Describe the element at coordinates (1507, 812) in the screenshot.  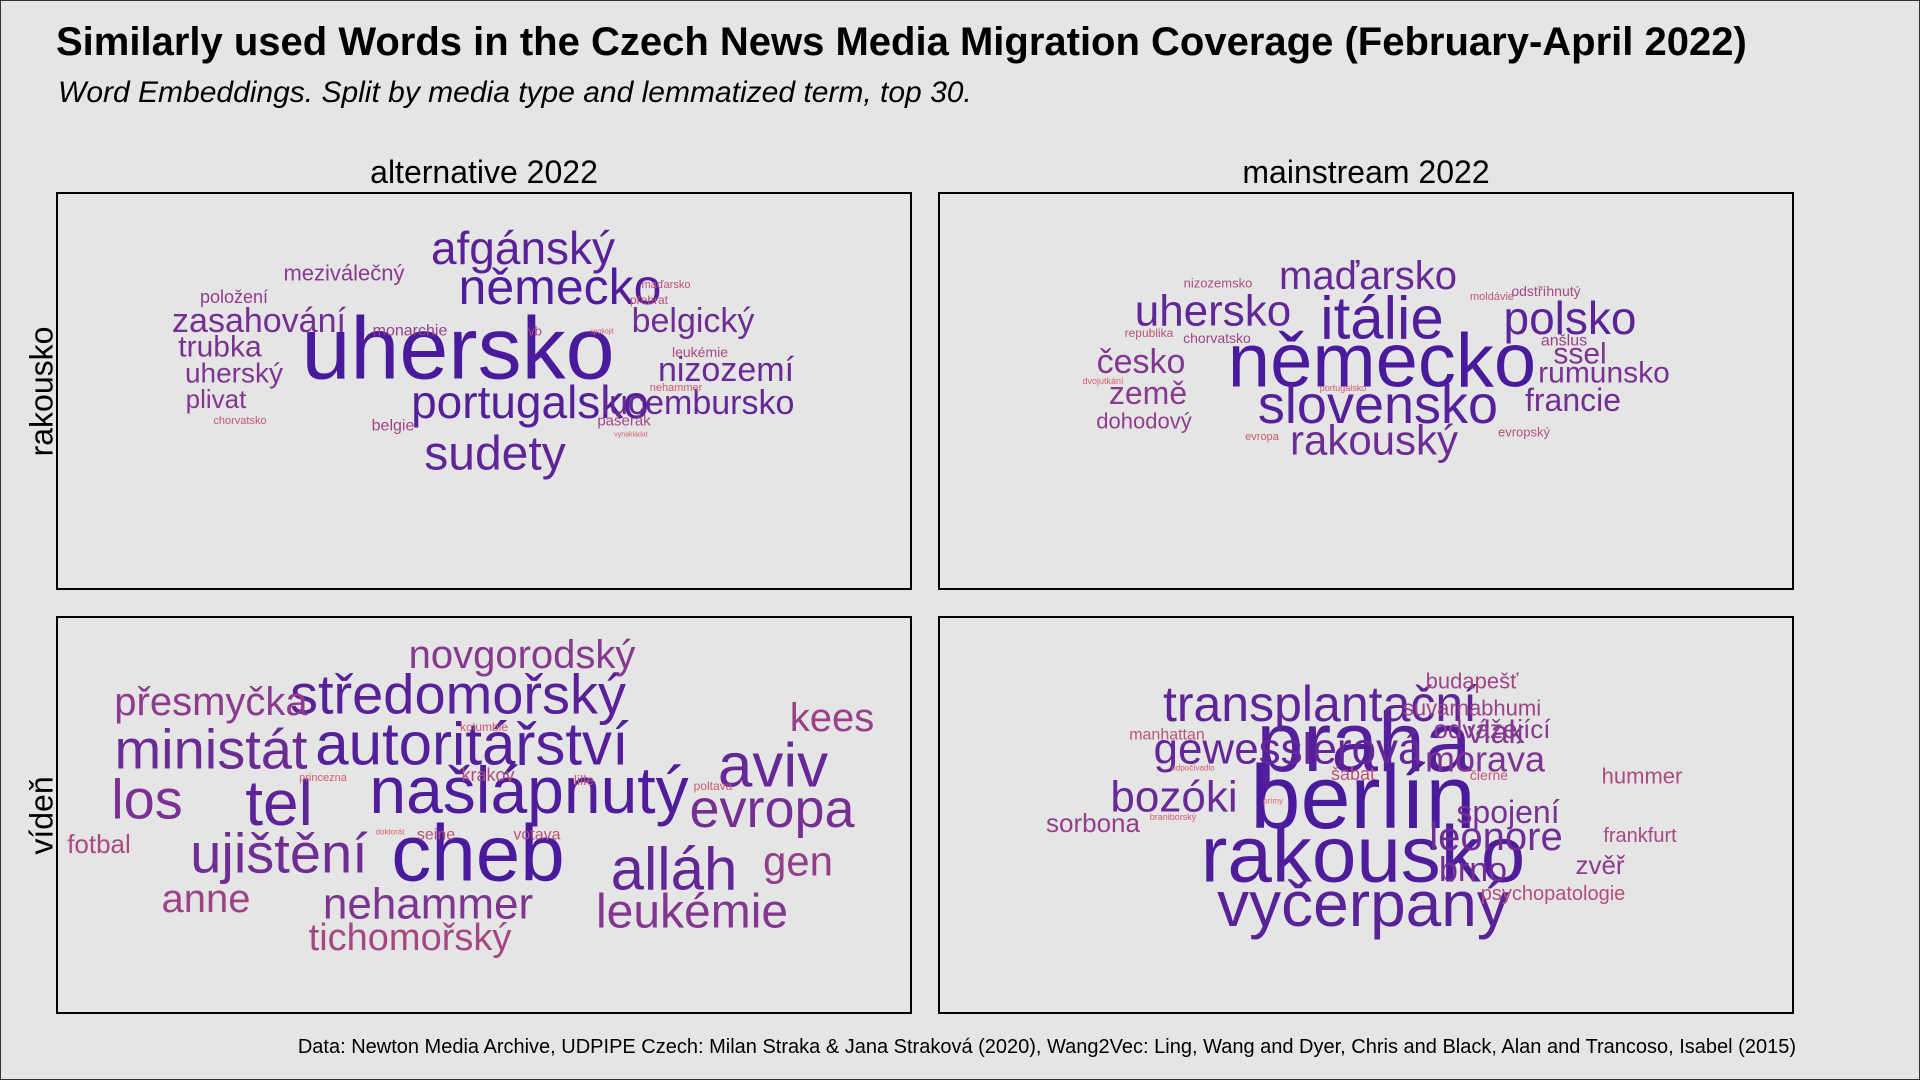
I see `word-spojeni: spojení` at that location.